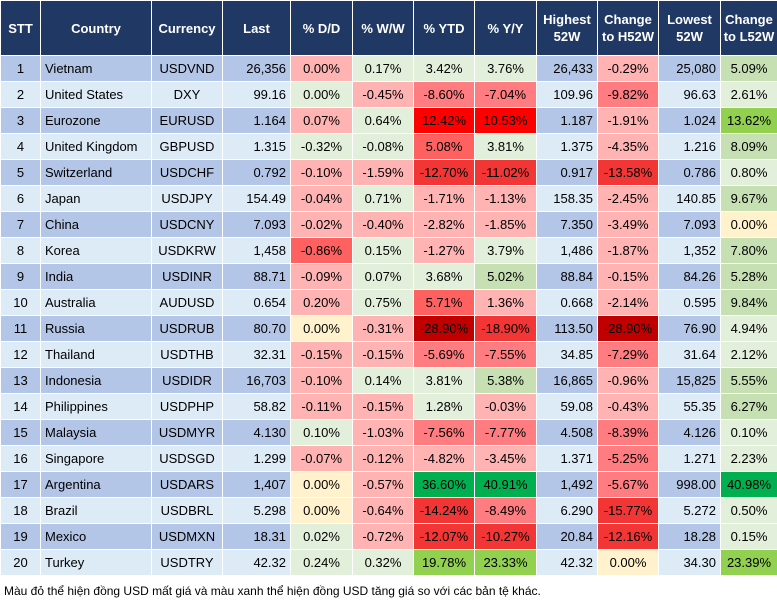 The height and width of the screenshot is (602, 777). Describe the element at coordinates (187, 250) in the screenshot. I see `currency-cell: USDKRW` at that location.